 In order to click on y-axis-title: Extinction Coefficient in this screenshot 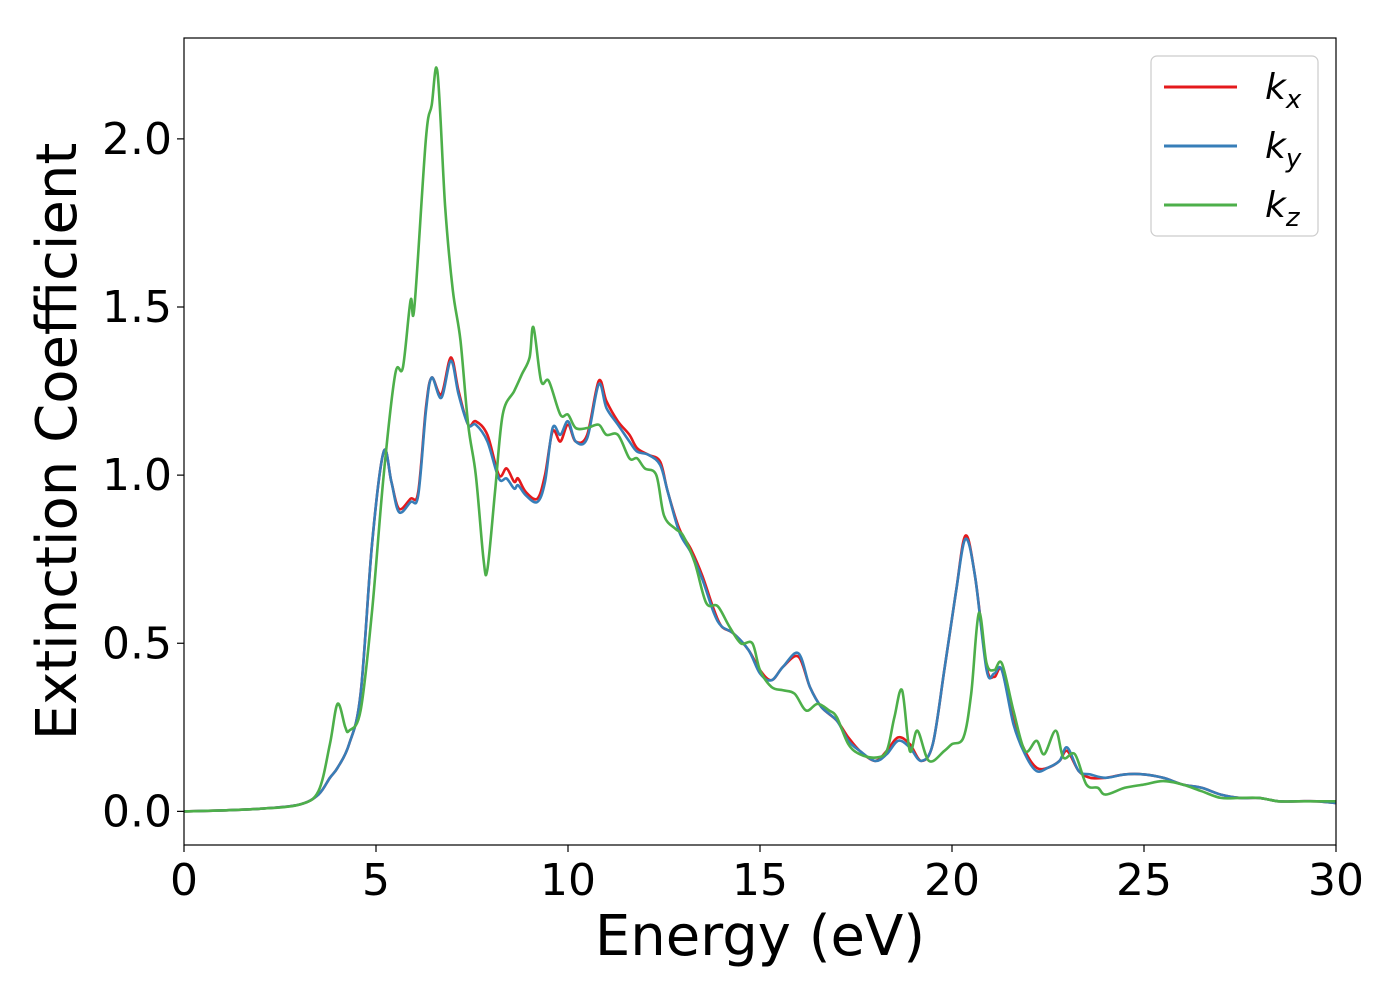, I will do `click(57, 442)`.